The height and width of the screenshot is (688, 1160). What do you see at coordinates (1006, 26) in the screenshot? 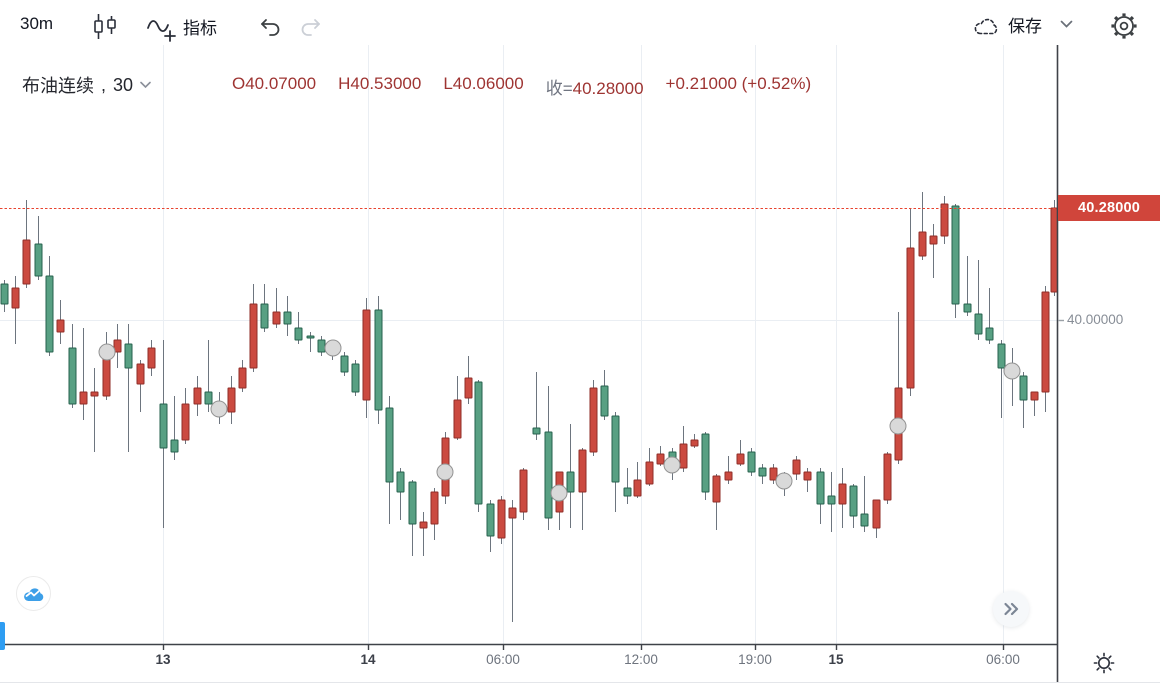
I see `save-button: 保存` at bounding box center [1006, 26].